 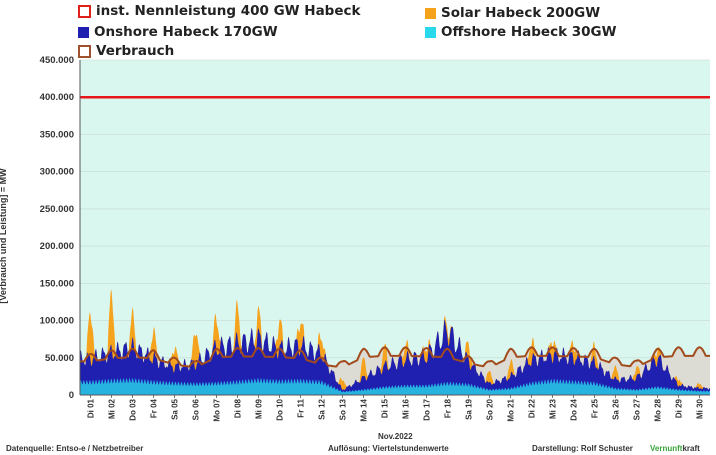 I want to click on y-tick-label: 100.000, so click(x=57, y=321).